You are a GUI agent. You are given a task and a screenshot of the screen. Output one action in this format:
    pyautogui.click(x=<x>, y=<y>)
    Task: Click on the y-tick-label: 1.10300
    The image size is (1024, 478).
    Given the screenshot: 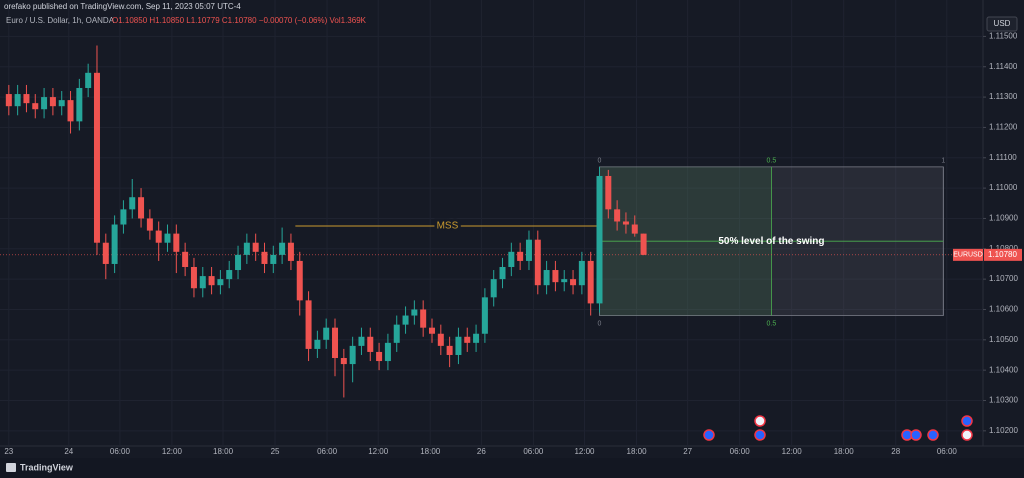 What is the action you would take?
    pyautogui.click(x=1003, y=400)
    